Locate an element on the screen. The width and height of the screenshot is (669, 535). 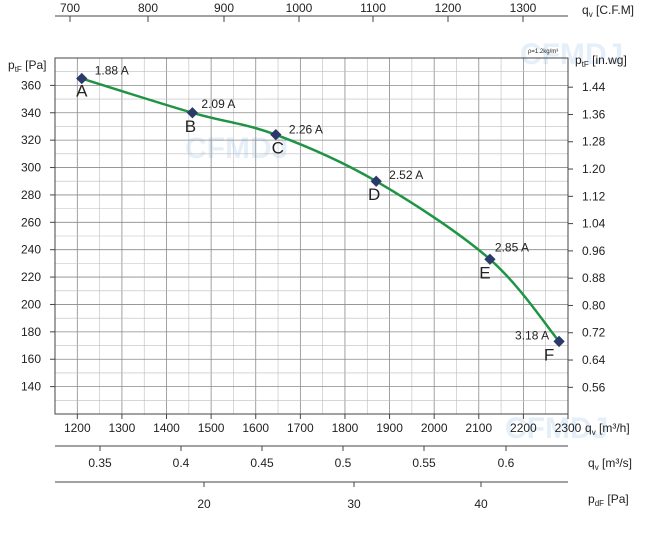
m3s-tick-label: 0.6 is located at coordinates (506, 463).